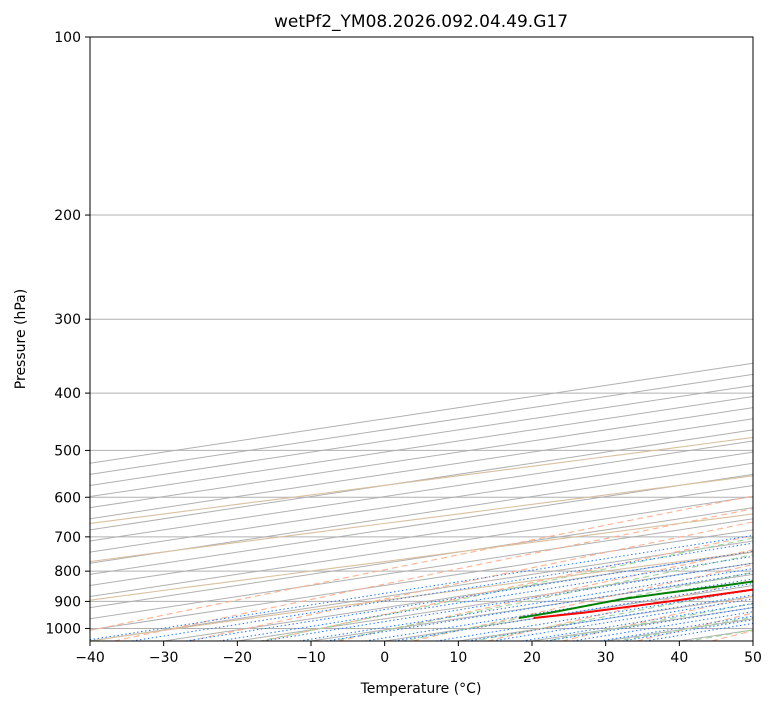  Describe the element at coordinates (21, 339) in the screenshot. I see `y-axis-label: Pressure (hPa)` at that location.